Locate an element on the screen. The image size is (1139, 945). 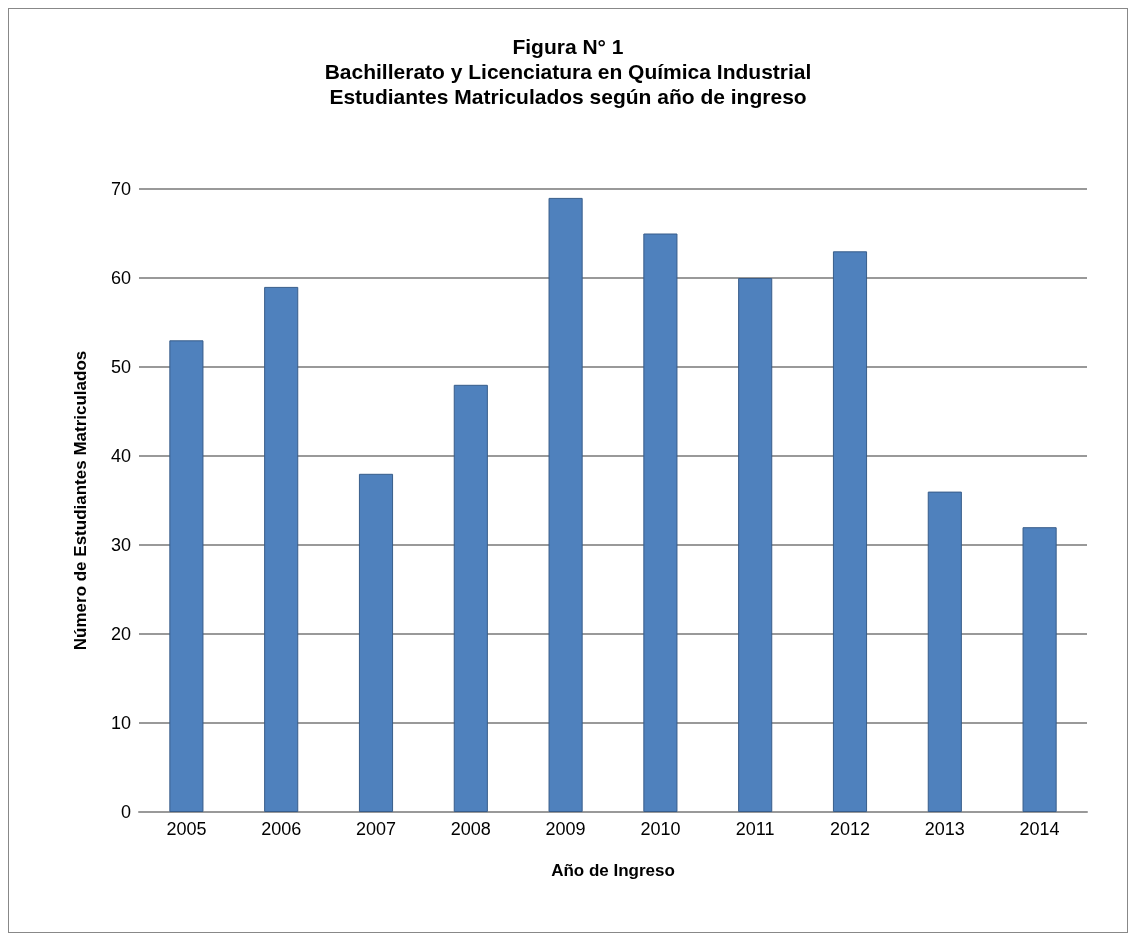
x-tick-label: 2006 is located at coordinates (281, 829).